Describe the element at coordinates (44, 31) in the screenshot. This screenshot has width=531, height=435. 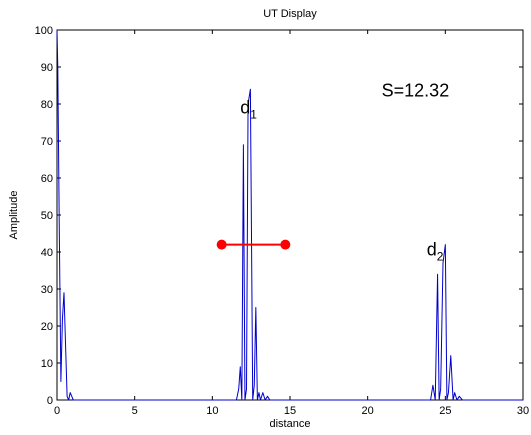
I see `y-tick-label: 100` at that location.